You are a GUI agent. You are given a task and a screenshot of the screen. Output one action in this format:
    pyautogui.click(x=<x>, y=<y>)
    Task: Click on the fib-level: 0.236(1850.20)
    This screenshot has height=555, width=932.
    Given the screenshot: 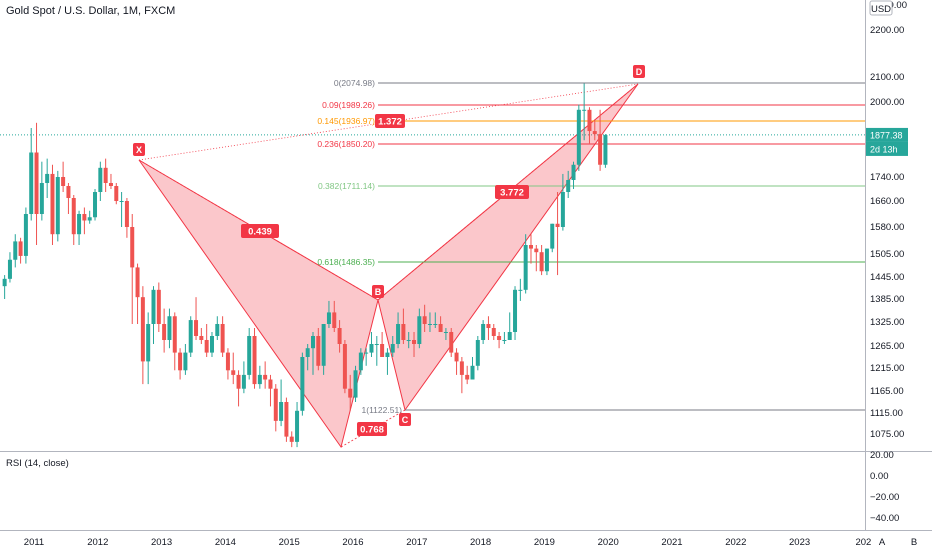 What is the action you would take?
    pyautogui.click(x=591, y=144)
    